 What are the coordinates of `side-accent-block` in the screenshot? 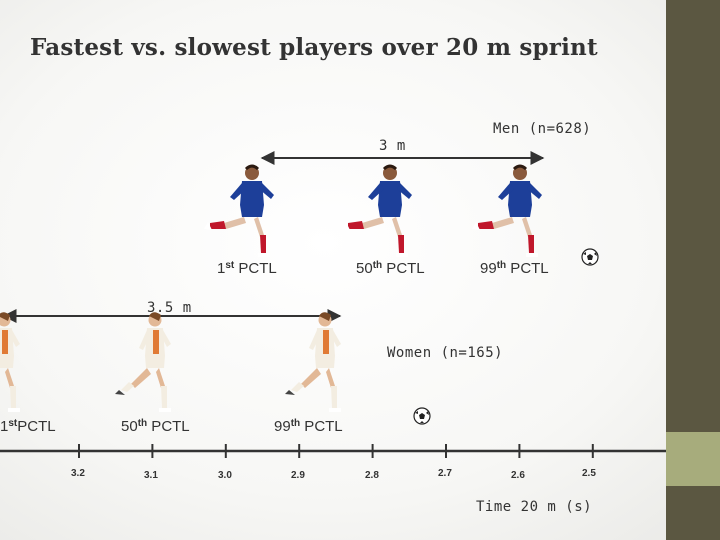 It's located at (693, 459).